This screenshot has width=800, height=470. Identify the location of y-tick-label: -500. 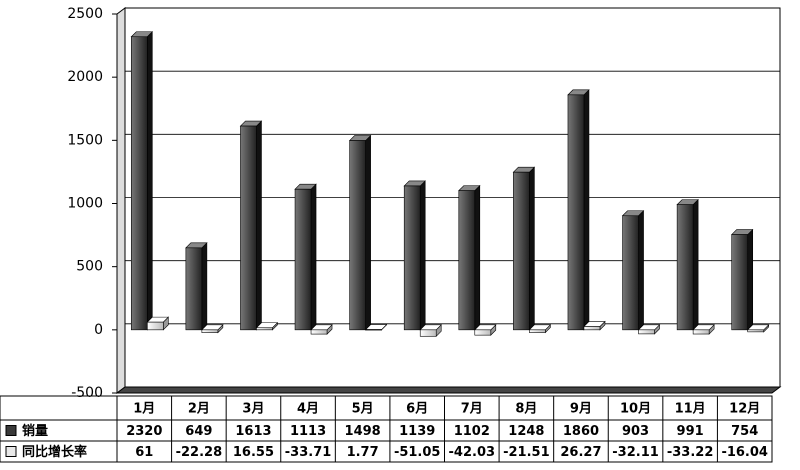
(87, 393).